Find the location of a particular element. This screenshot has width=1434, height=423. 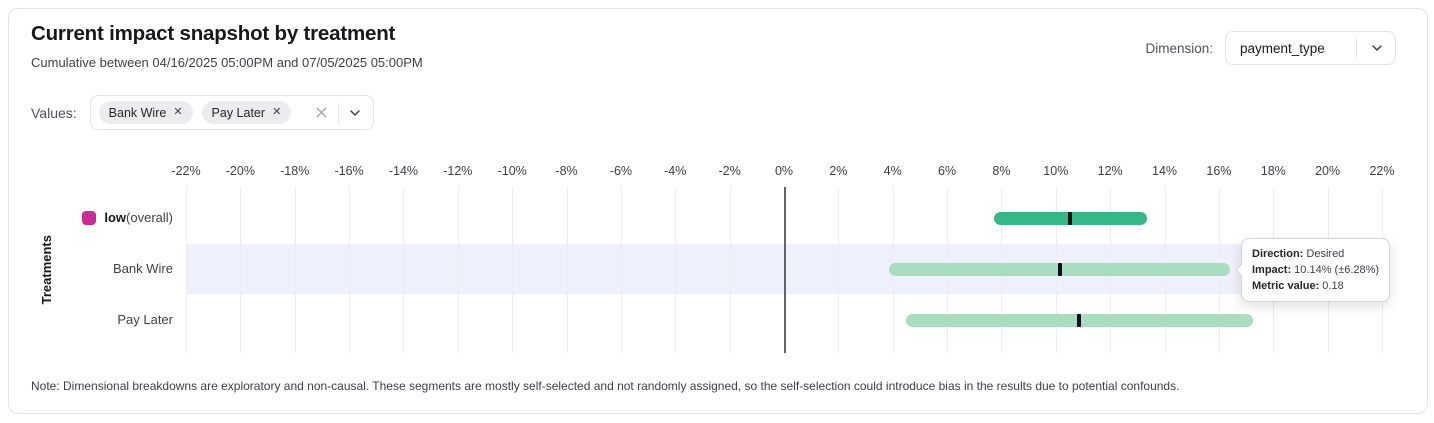

value-chip-label: Pay Later is located at coordinates (238, 112).